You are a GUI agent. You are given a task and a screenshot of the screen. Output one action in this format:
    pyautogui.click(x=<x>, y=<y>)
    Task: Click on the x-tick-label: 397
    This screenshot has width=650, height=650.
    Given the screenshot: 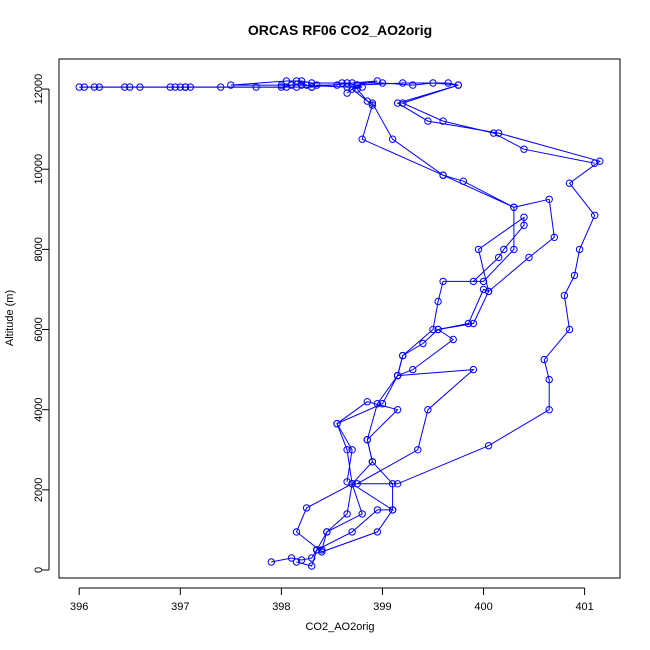 What is the action you would take?
    pyautogui.click(x=180, y=607)
    